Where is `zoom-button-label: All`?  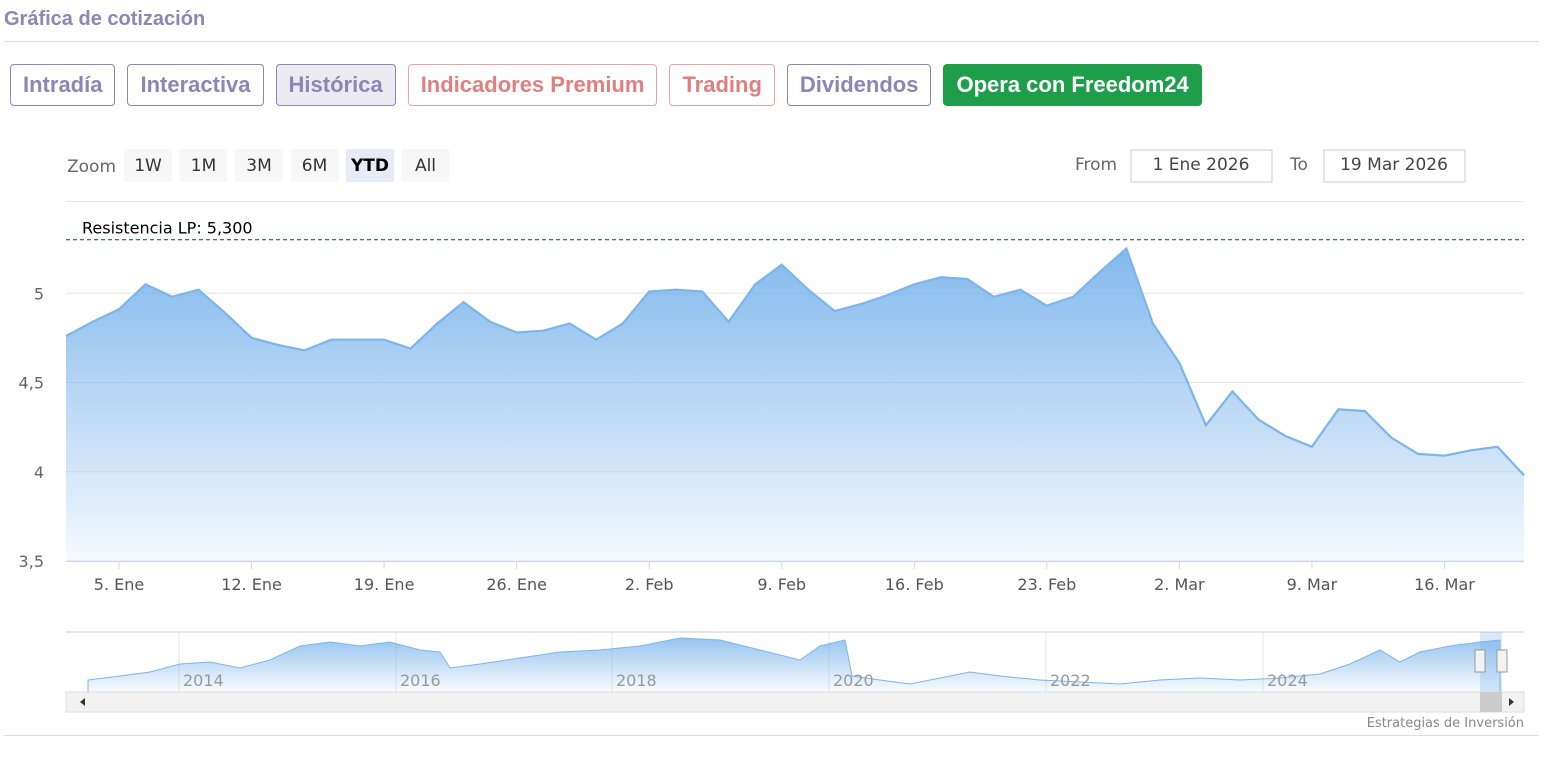
zoom-button-label: All is located at coordinates (425, 166).